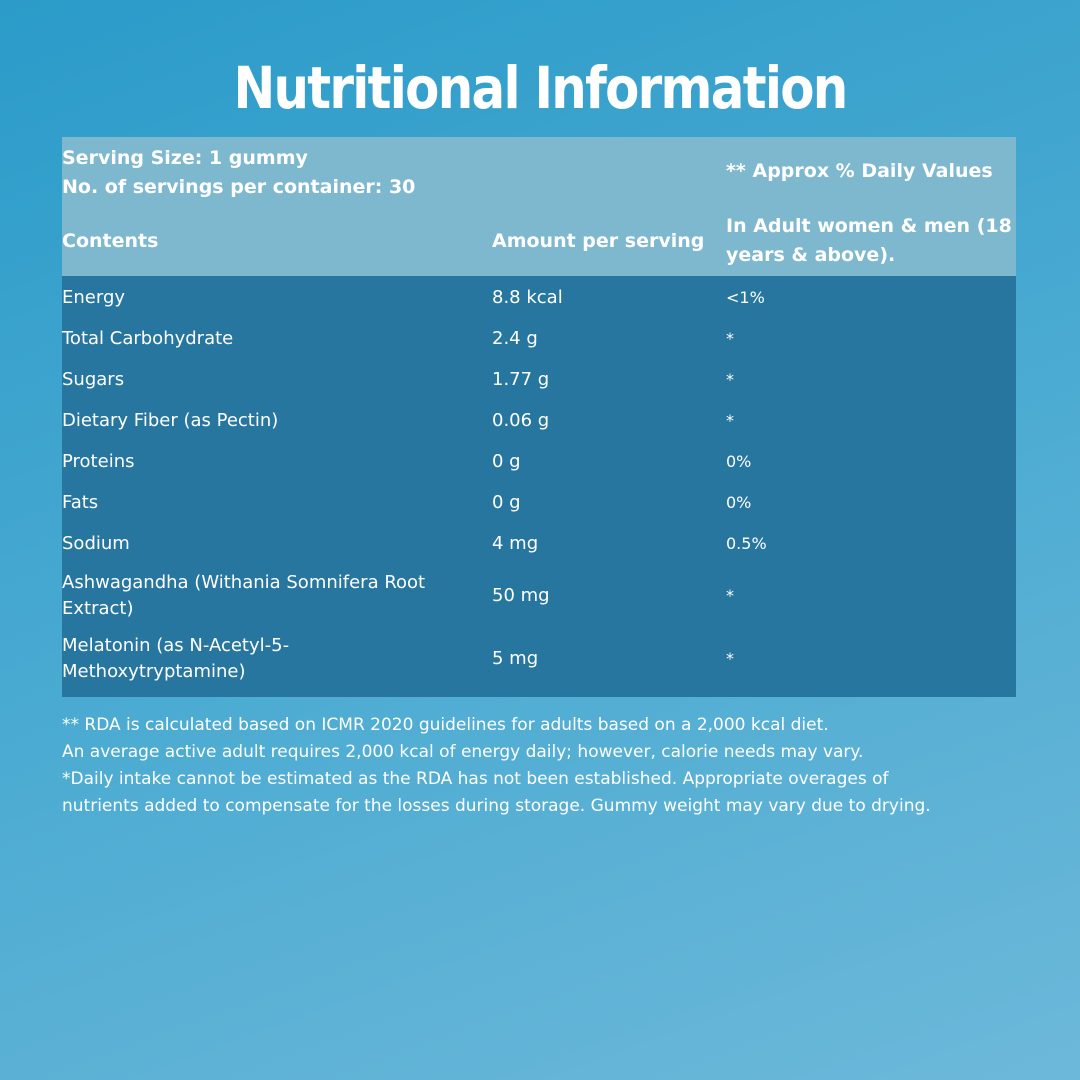  I want to click on row-amount: 2.4 g, so click(515, 338).